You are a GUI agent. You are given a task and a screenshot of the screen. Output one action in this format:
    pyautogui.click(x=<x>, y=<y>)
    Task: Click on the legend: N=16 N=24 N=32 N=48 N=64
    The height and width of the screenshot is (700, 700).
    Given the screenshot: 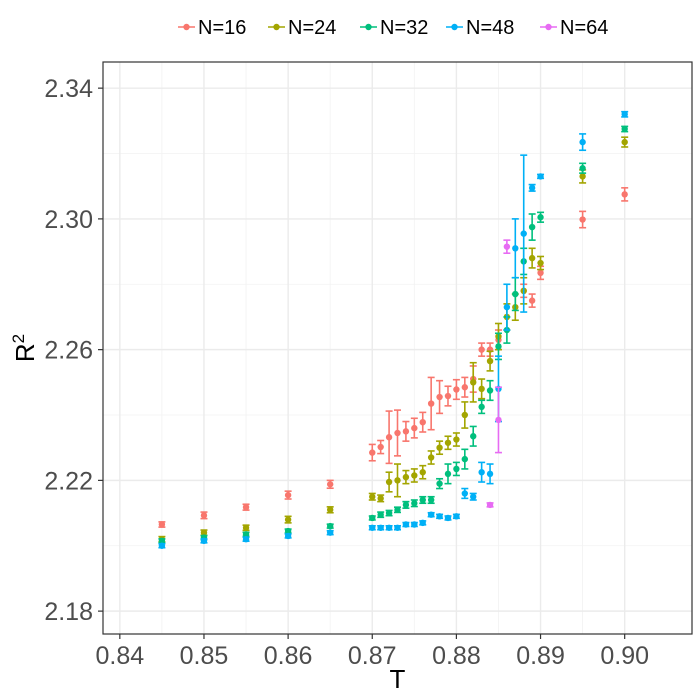 What is the action you would take?
    pyautogui.click(x=393, y=28)
    